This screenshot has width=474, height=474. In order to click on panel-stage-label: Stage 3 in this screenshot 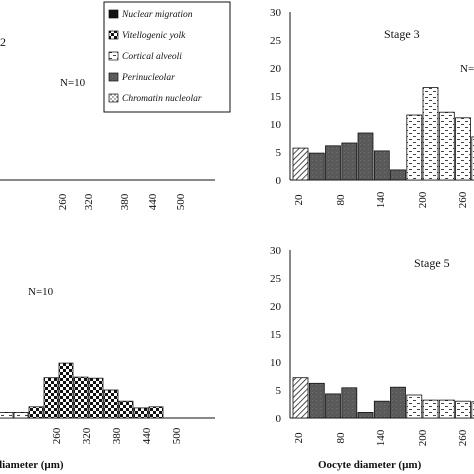, I will do `click(402, 34)`.